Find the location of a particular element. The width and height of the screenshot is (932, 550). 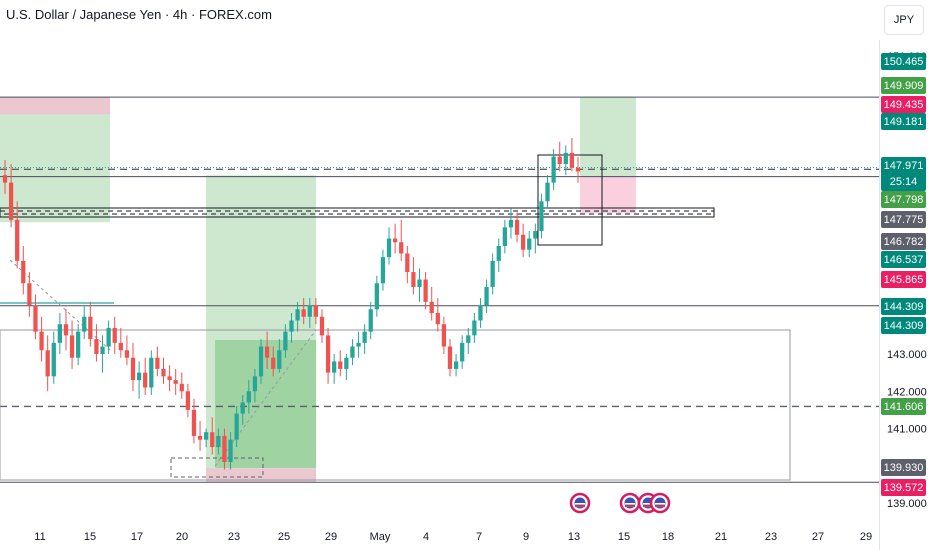

price-label: 149.435 is located at coordinates (903, 104).